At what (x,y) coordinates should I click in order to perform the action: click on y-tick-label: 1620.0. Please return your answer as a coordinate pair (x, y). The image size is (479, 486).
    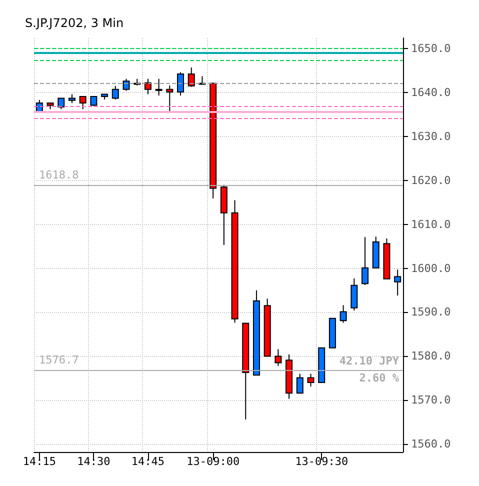
    Looking at the image, I should click on (431, 180).